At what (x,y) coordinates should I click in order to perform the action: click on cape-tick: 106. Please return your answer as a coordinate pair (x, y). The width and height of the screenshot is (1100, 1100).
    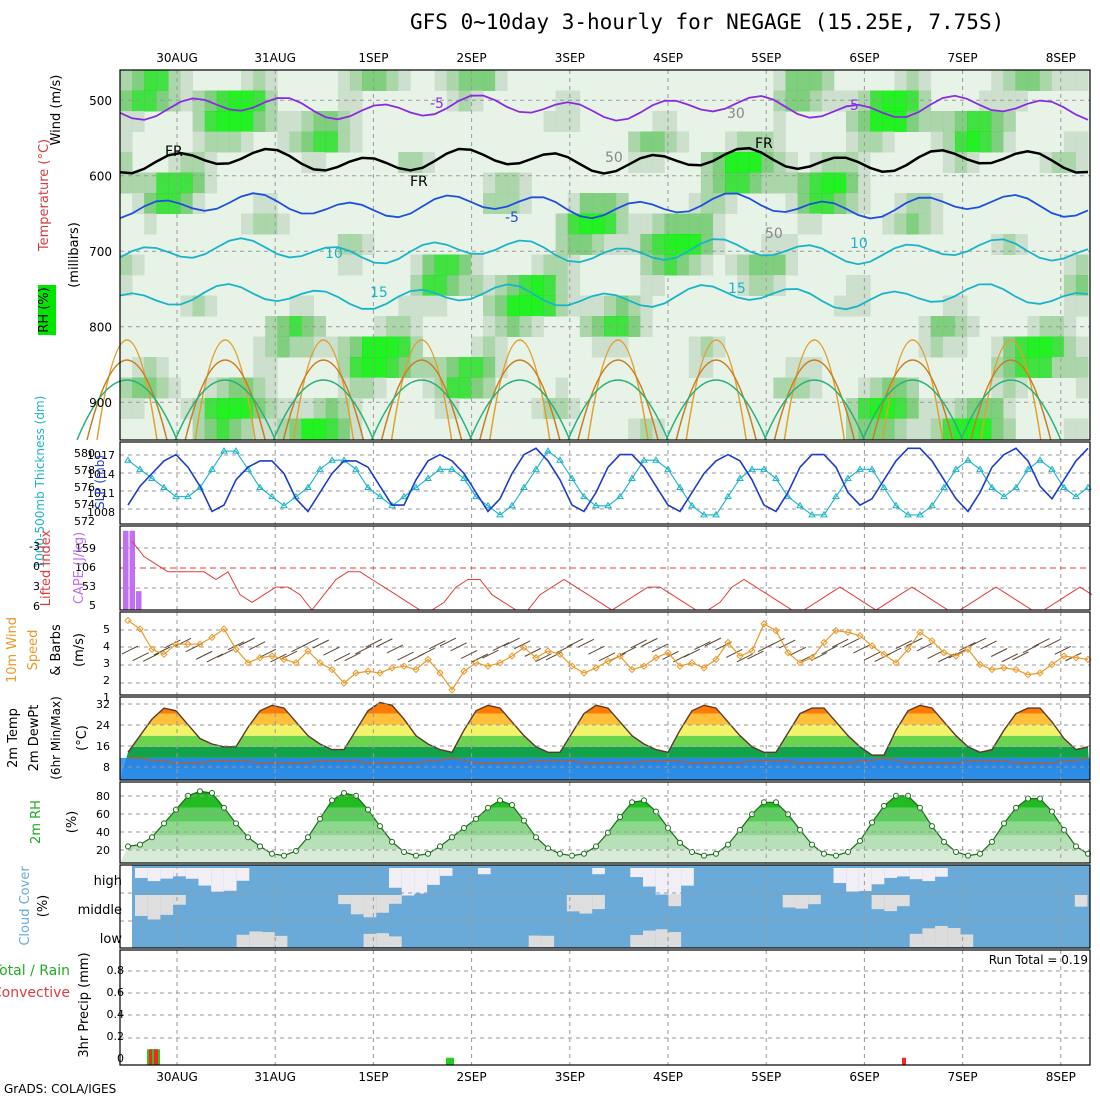
    Looking at the image, I should click on (85, 567).